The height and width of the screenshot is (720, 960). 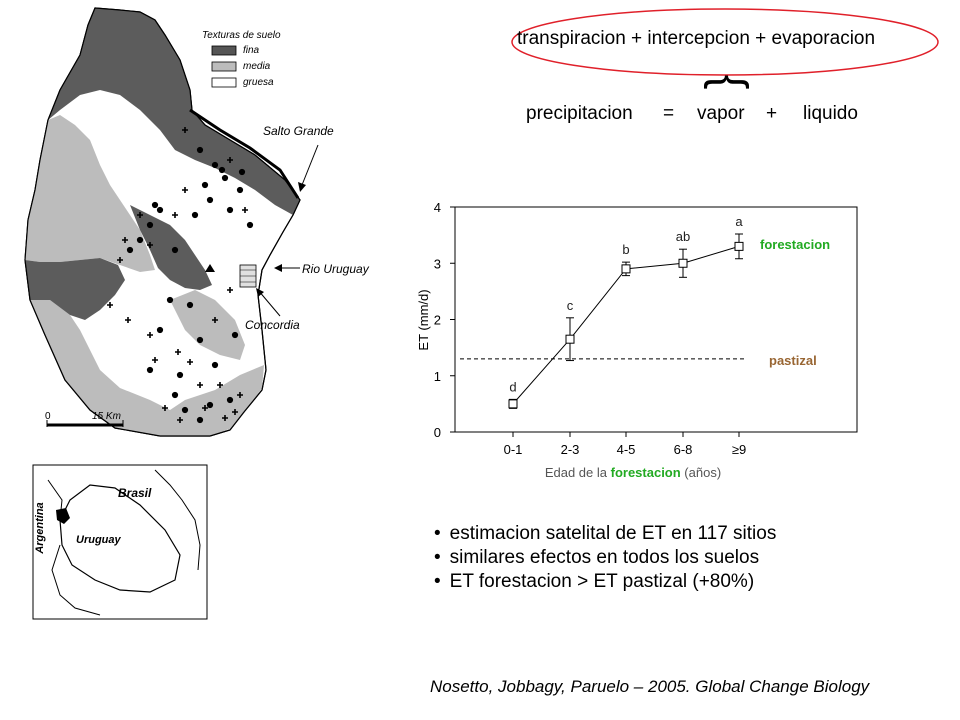 I want to click on x-axis-label-part: Edad de la, so click(x=578, y=472).